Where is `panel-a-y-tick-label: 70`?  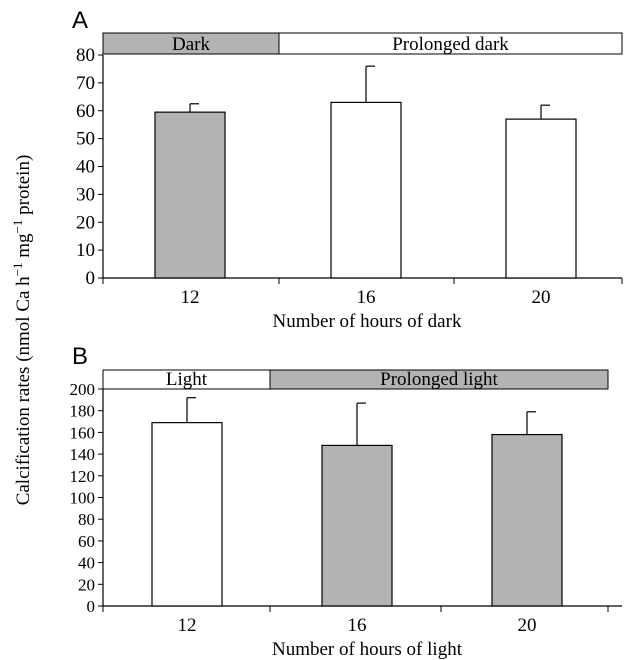 panel-a-y-tick-label: 70 is located at coordinates (85, 83).